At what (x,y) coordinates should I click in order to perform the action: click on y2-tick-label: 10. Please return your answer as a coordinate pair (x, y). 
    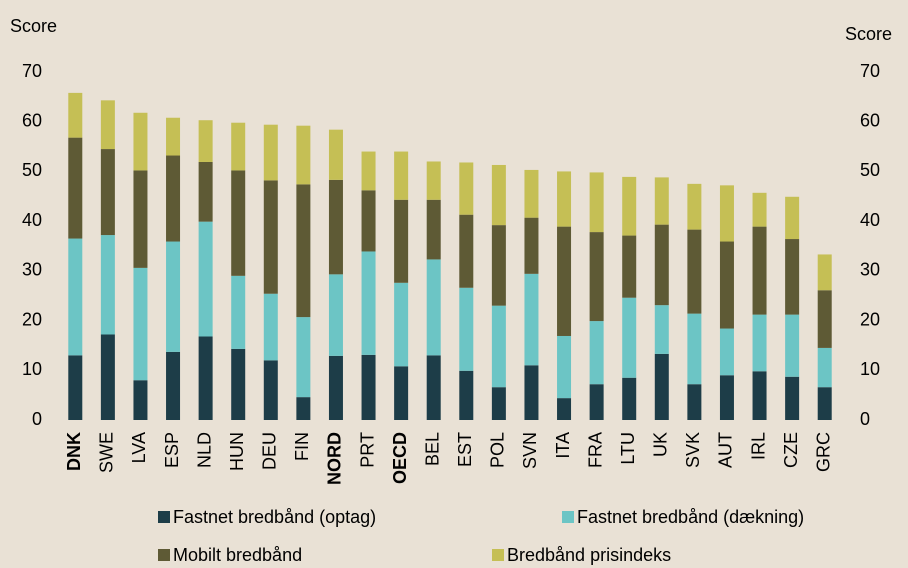
    Looking at the image, I should click on (870, 369).